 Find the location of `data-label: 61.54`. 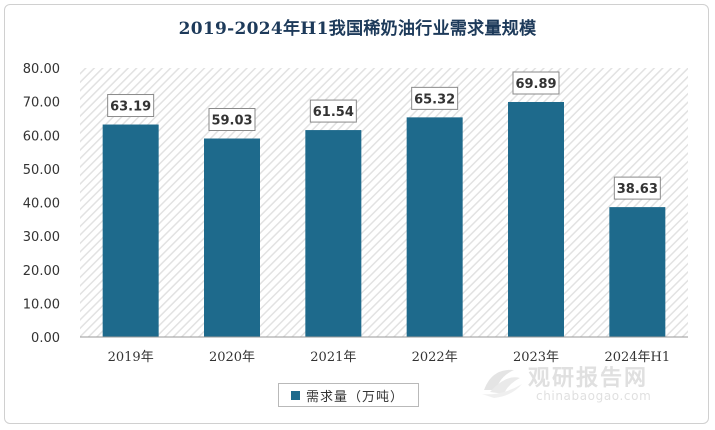

data-label: 61.54 is located at coordinates (333, 112).